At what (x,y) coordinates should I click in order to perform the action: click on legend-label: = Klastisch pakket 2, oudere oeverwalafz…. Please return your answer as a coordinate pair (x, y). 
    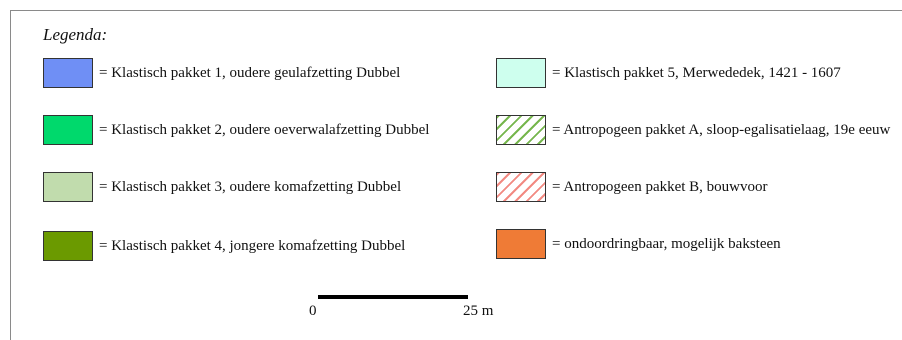
    Looking at the image, I should click on (264, 129).